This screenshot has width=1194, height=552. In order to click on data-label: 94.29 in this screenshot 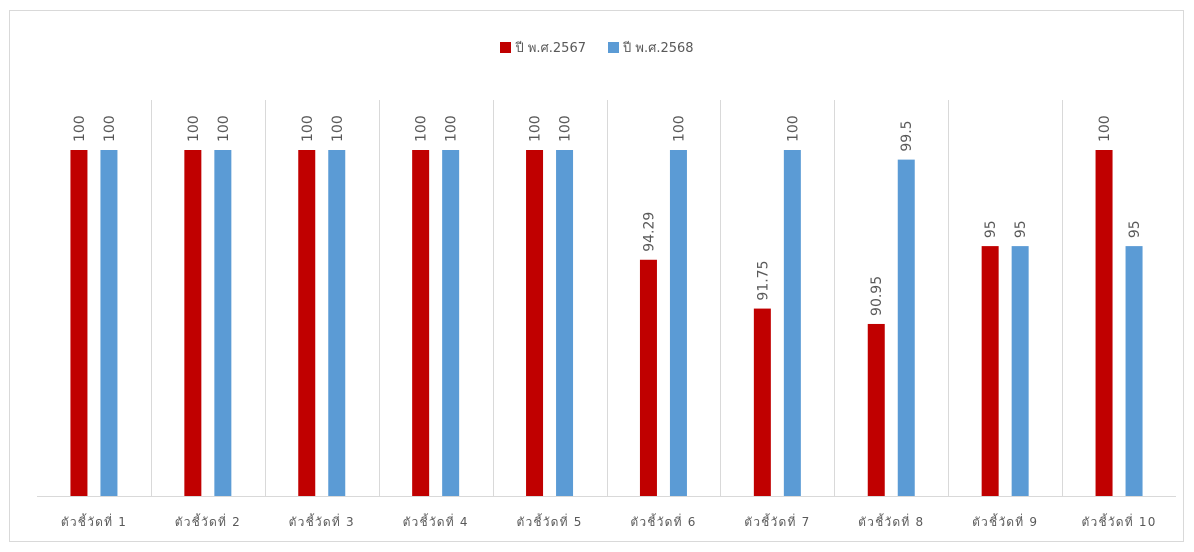, I will do `click(649, 232)`.